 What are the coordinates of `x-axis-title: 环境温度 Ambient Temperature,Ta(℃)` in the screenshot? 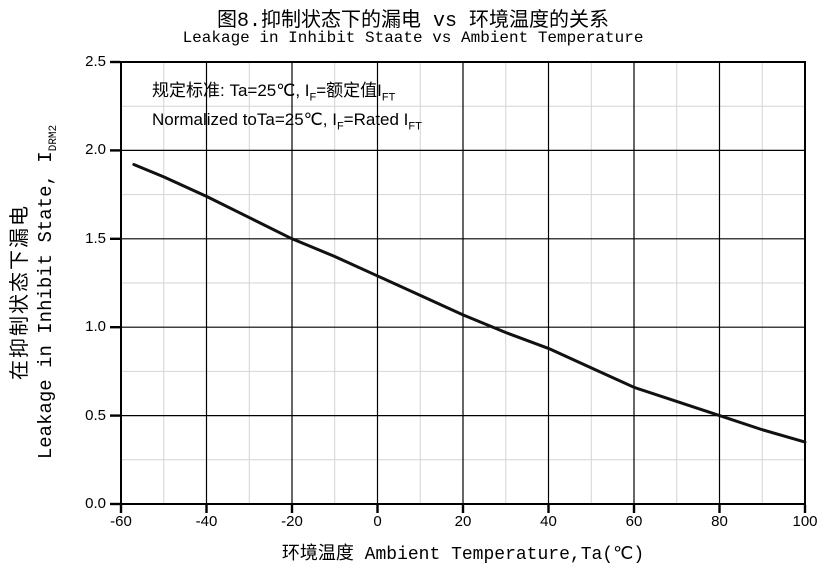 It's located at (463, 555).